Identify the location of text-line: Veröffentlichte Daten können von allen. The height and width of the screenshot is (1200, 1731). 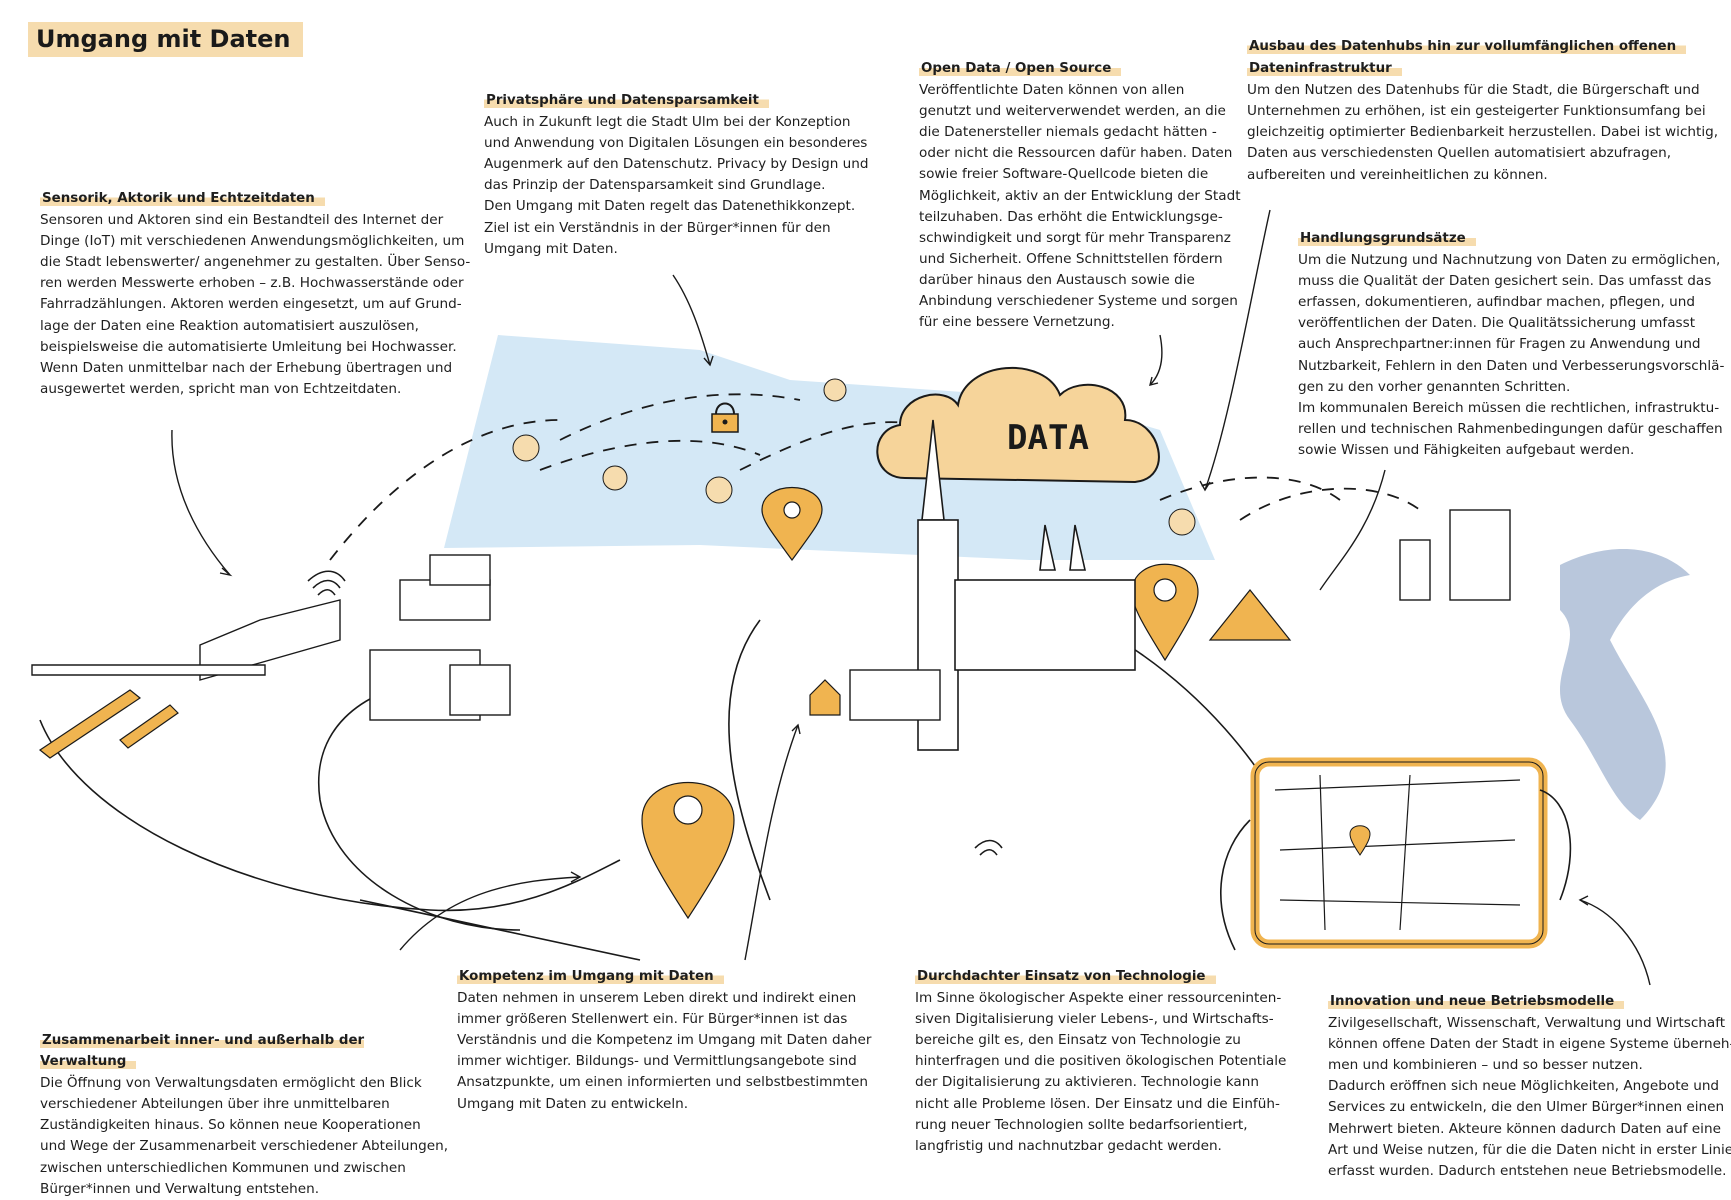
(1052, 90).